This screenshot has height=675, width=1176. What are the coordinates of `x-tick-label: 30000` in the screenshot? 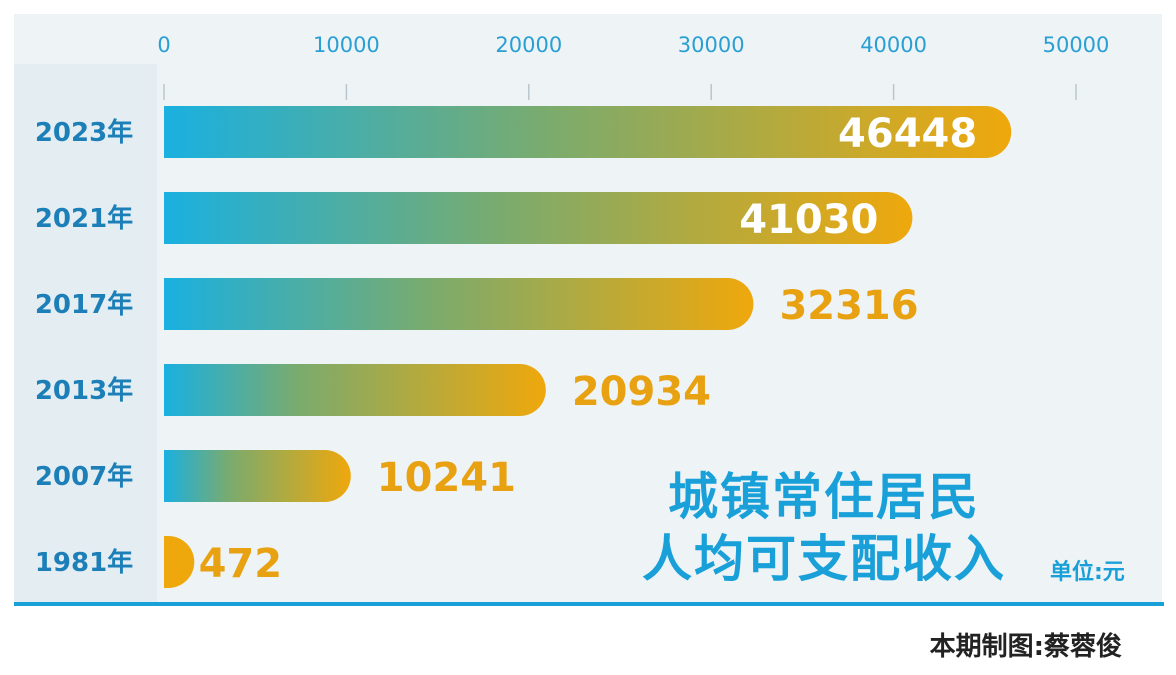 It's located at (711, 45).